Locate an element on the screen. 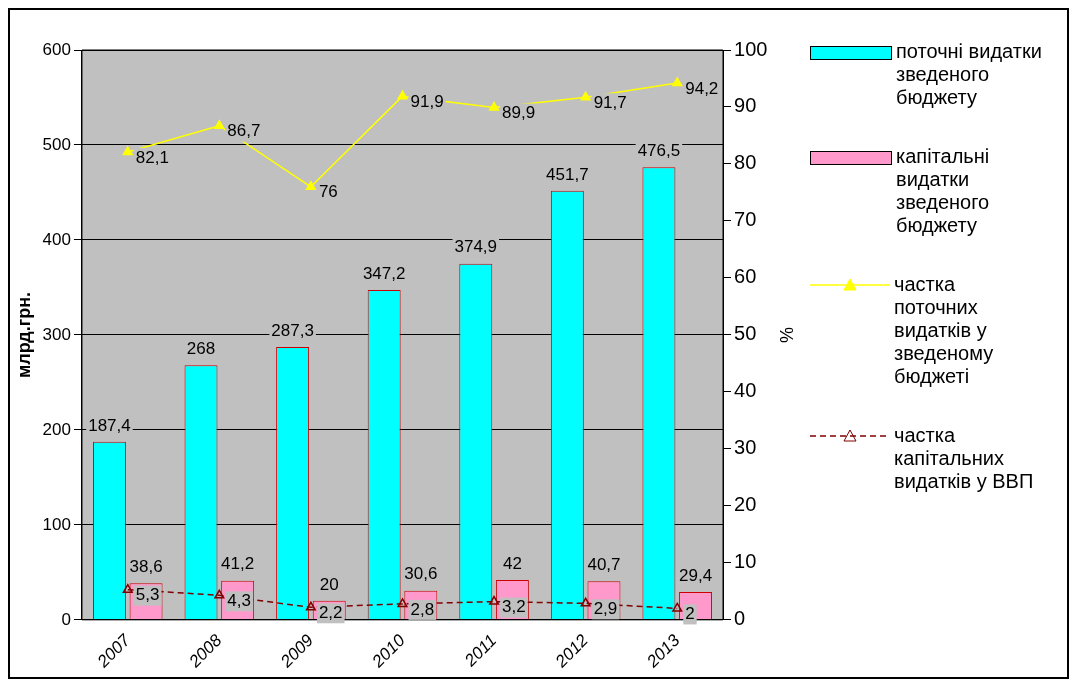  data-label: 5,3 is located at coordinates (147, 595).